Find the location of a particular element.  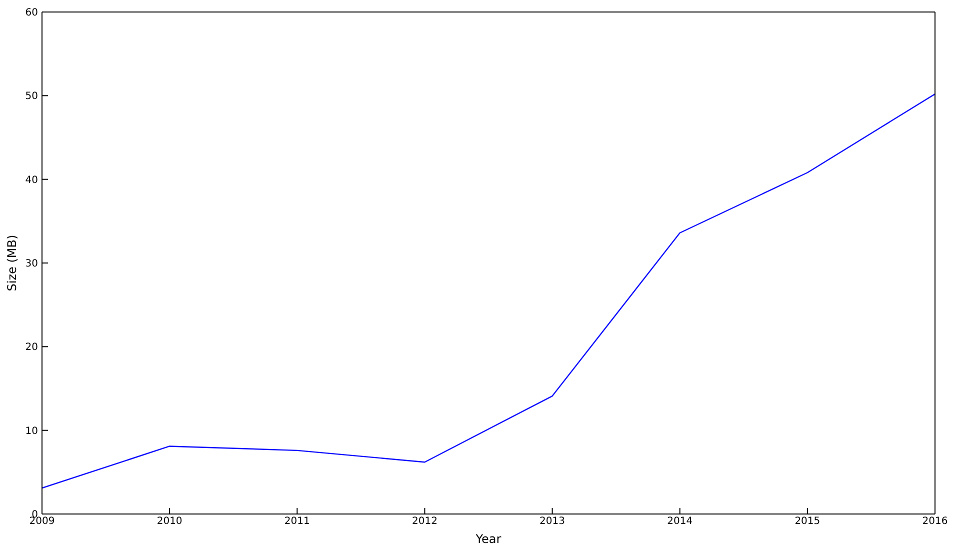

x-tick-label: 2014 is located at coordinates (680, 522).